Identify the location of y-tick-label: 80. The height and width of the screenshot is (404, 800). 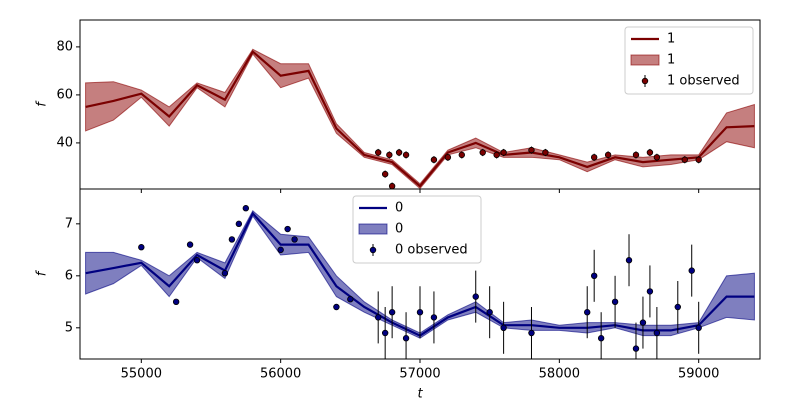
(64, 46).